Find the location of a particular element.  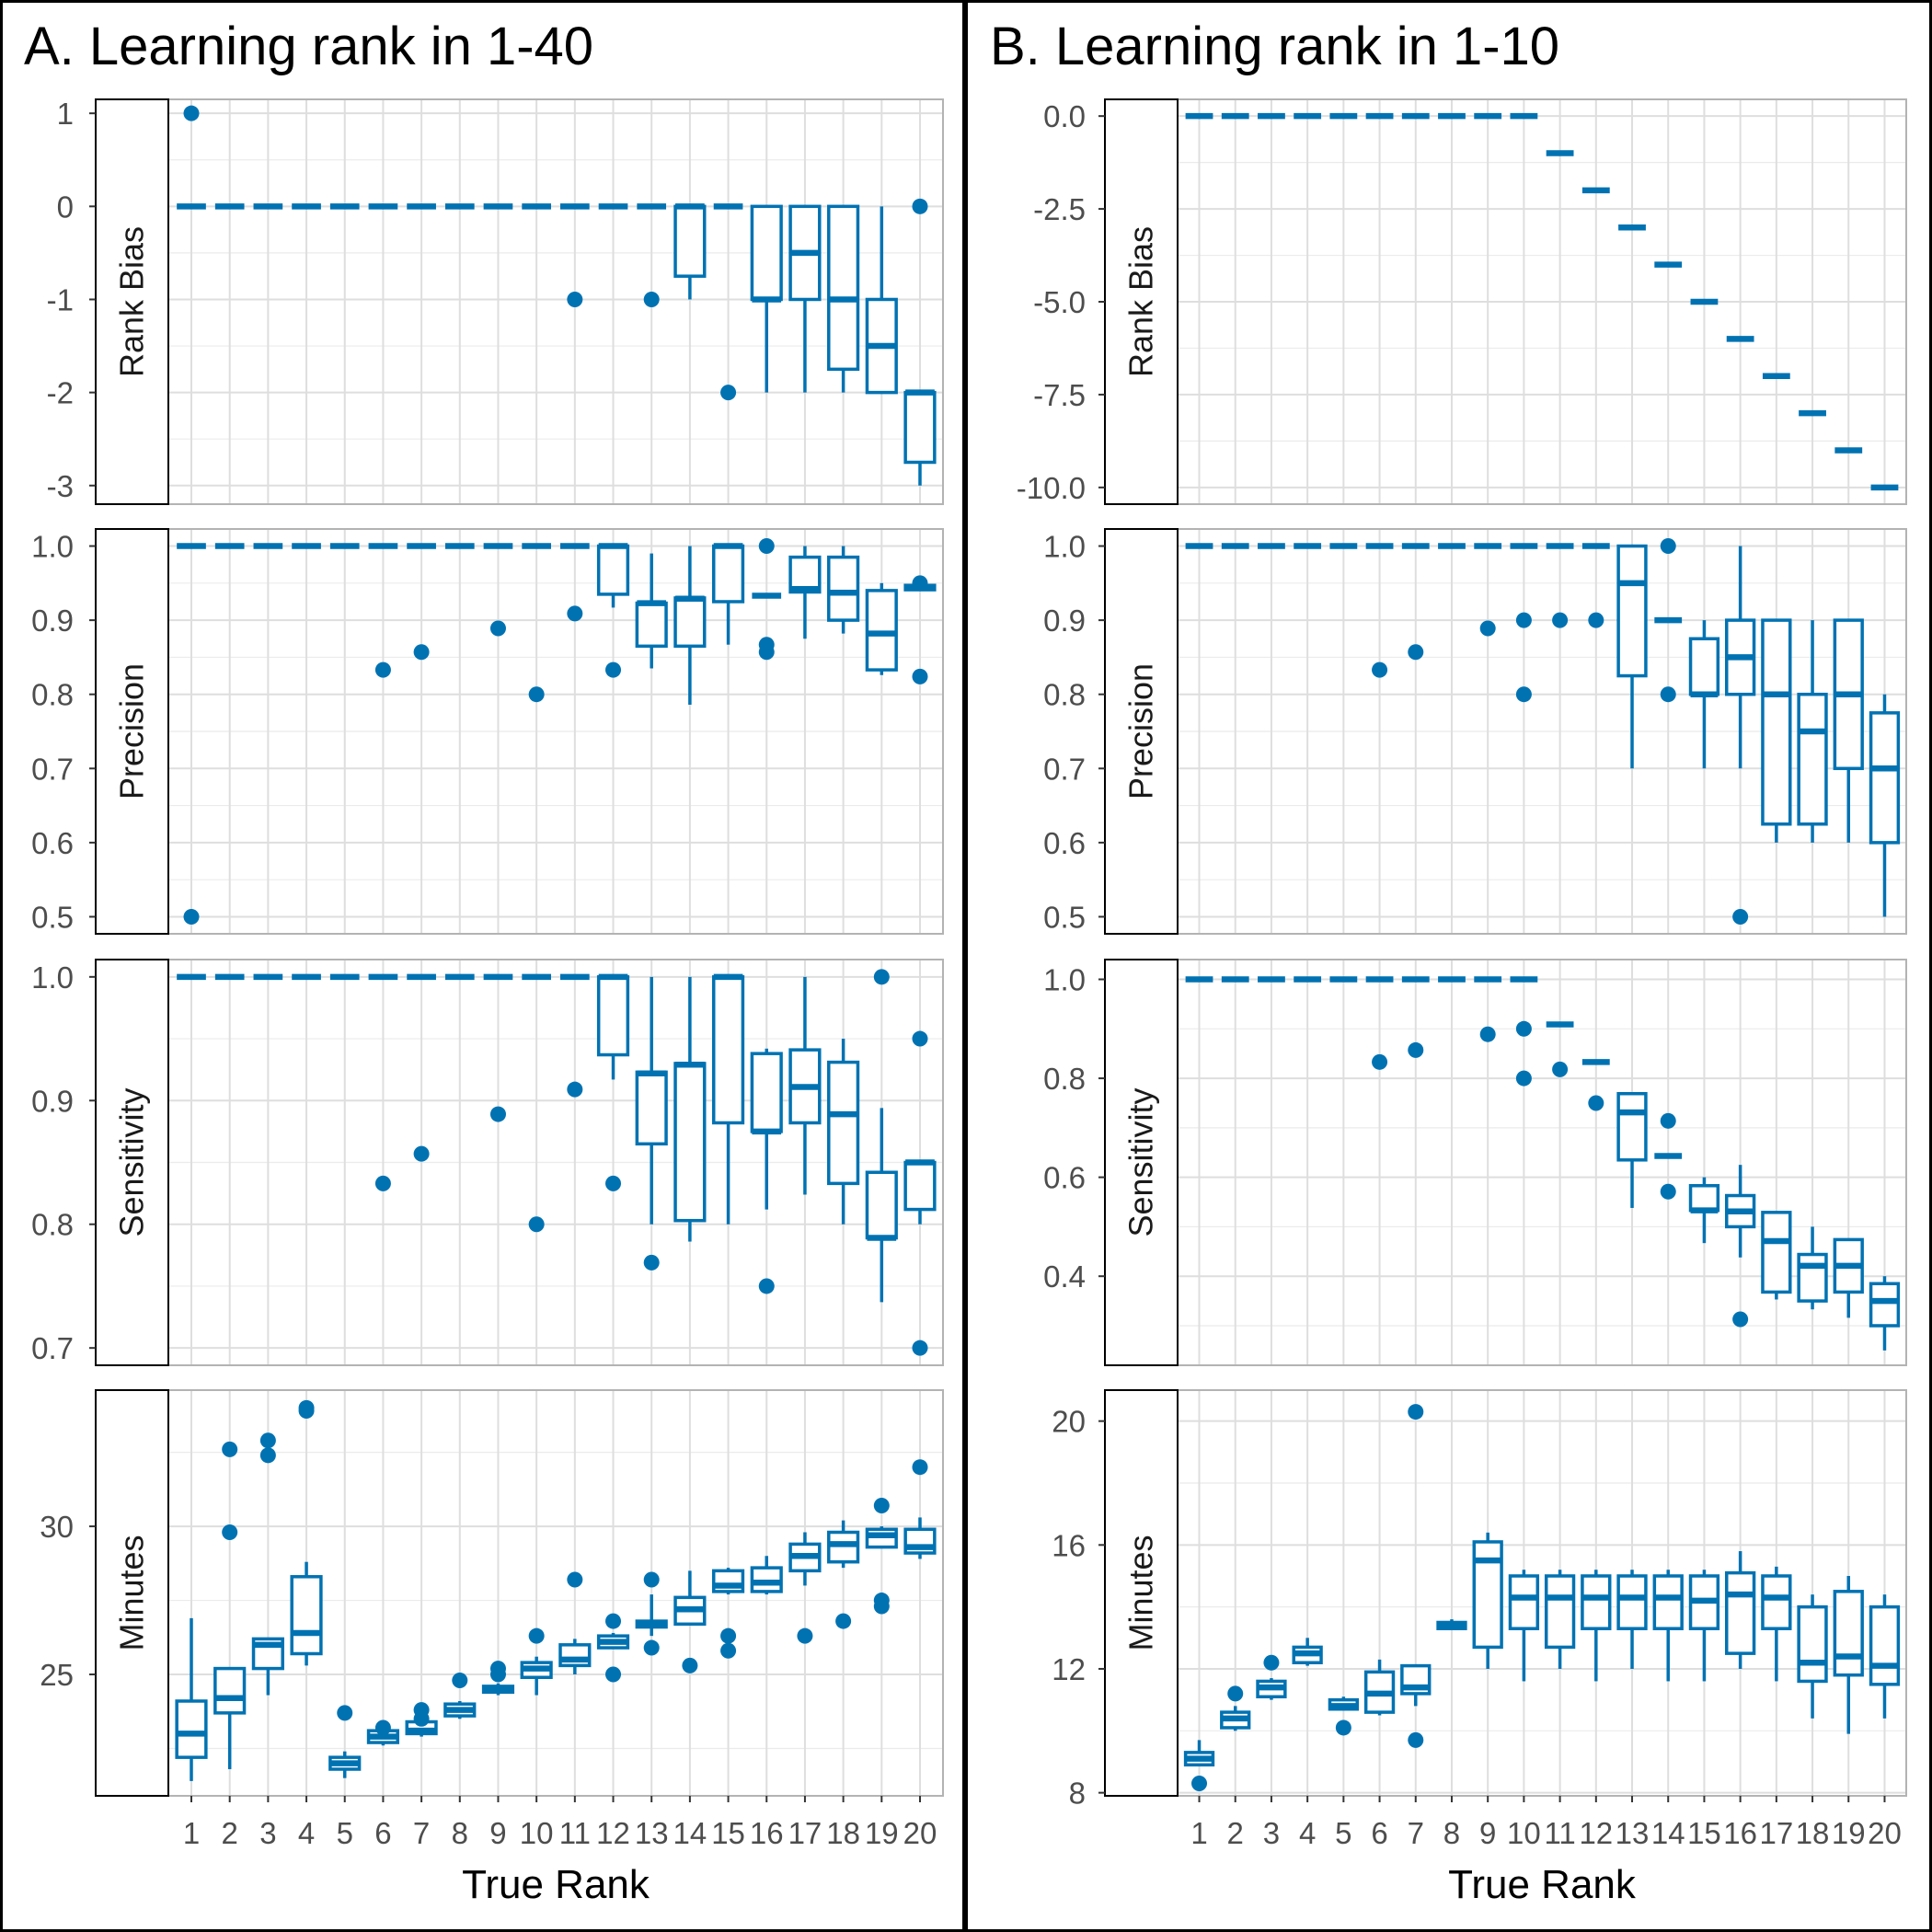

x-tick-label: 14 is located at coordinates (690, 1833).